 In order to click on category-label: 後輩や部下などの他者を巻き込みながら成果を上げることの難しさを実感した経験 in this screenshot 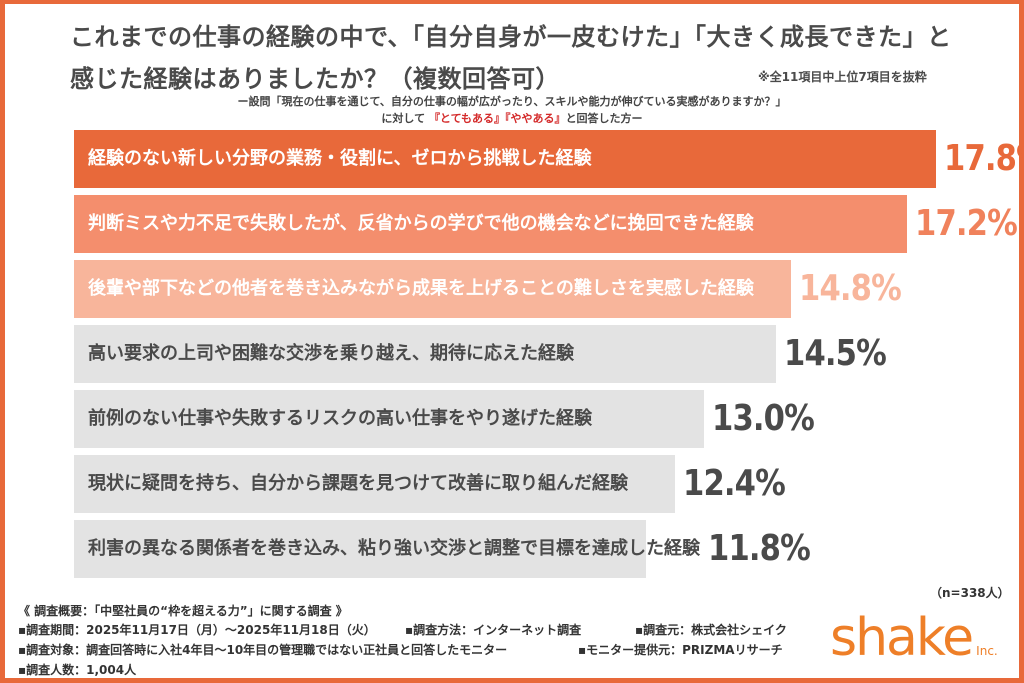, I will do `click(421, 288)`.